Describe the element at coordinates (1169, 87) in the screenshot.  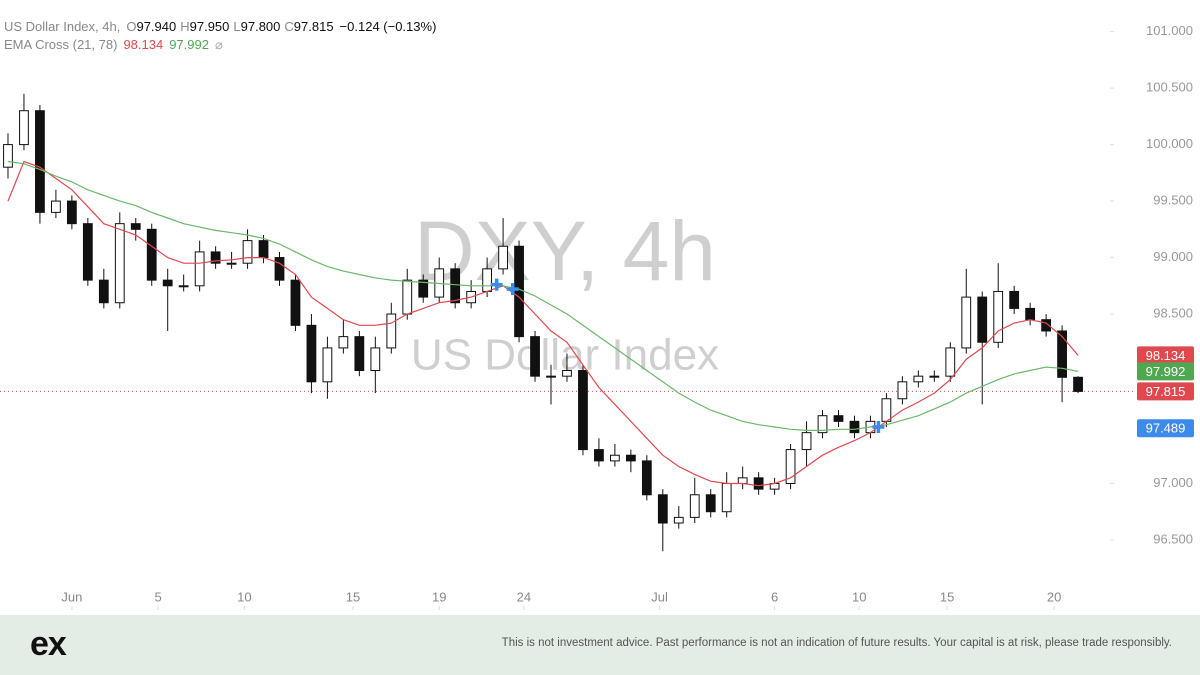
I see `y-tick-label: 100.500` at that location.